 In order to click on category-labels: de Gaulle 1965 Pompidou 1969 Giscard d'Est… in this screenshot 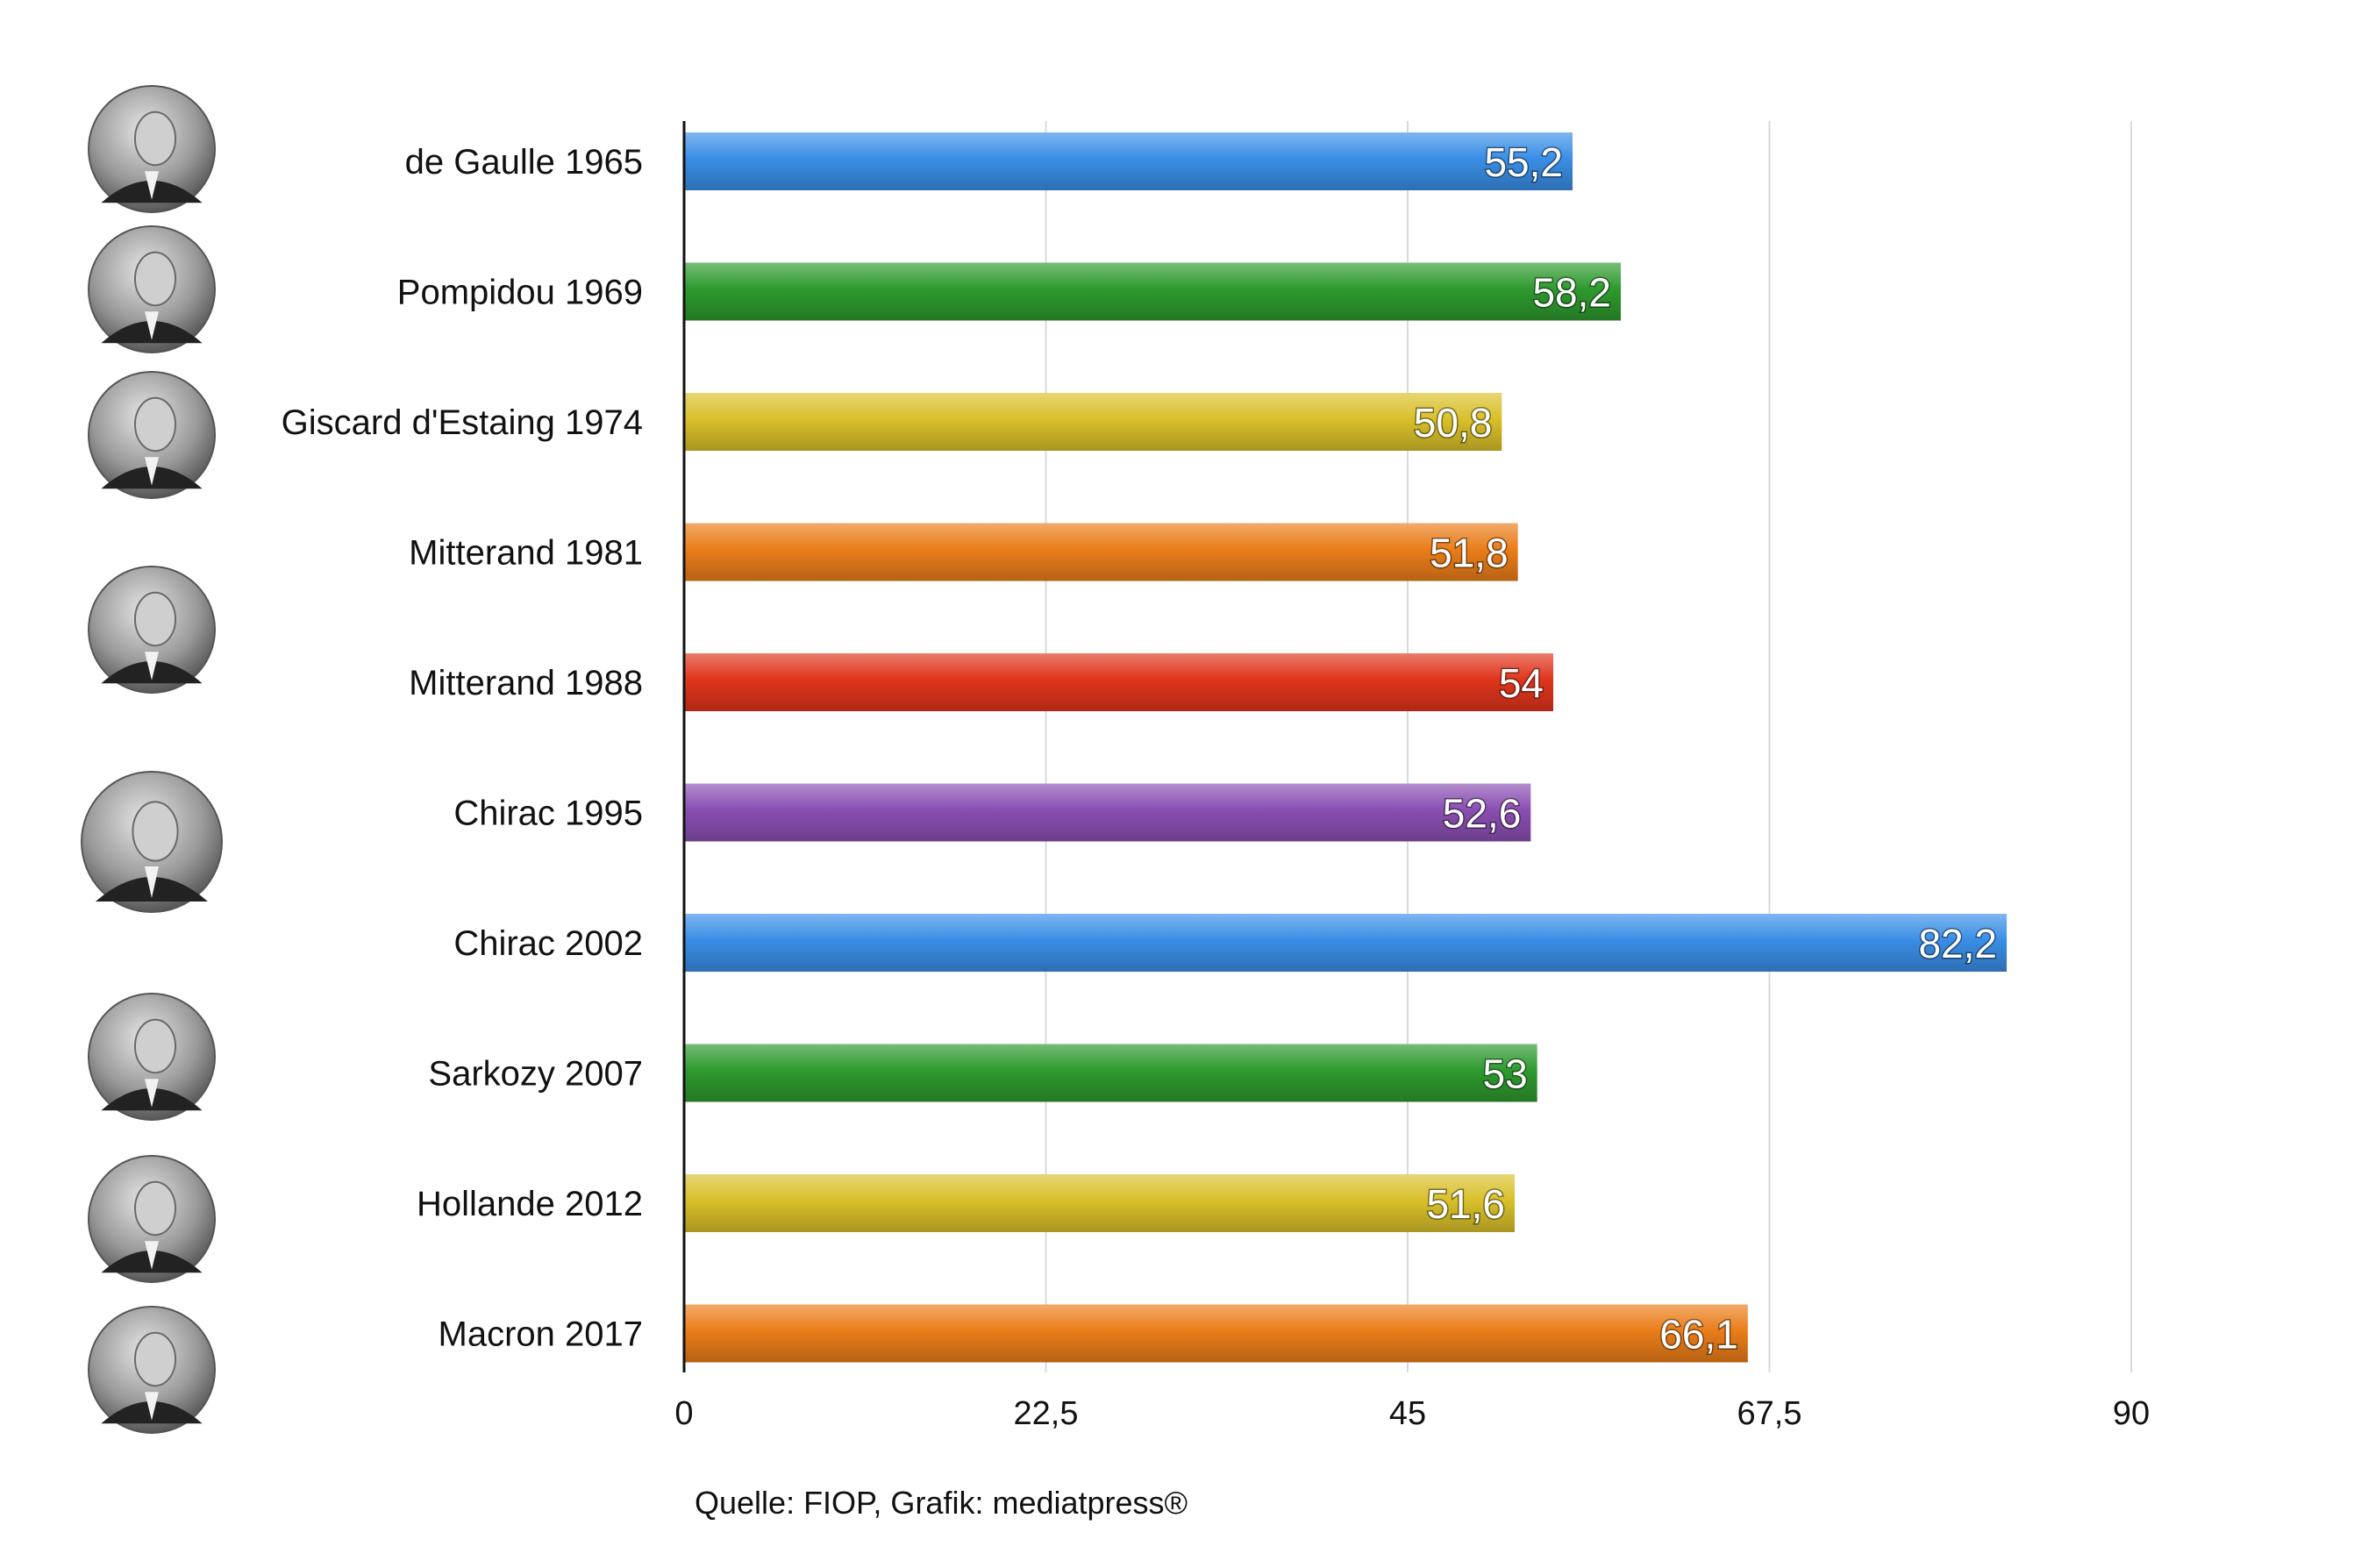, I will do `click(462, 749)`.